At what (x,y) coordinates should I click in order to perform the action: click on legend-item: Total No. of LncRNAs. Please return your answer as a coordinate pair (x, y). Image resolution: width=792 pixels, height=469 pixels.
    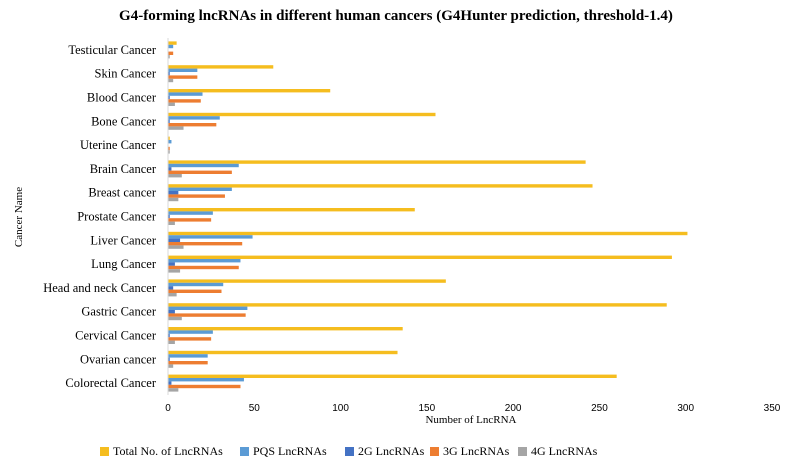
    Looking at the image, I should click on (161, 451).